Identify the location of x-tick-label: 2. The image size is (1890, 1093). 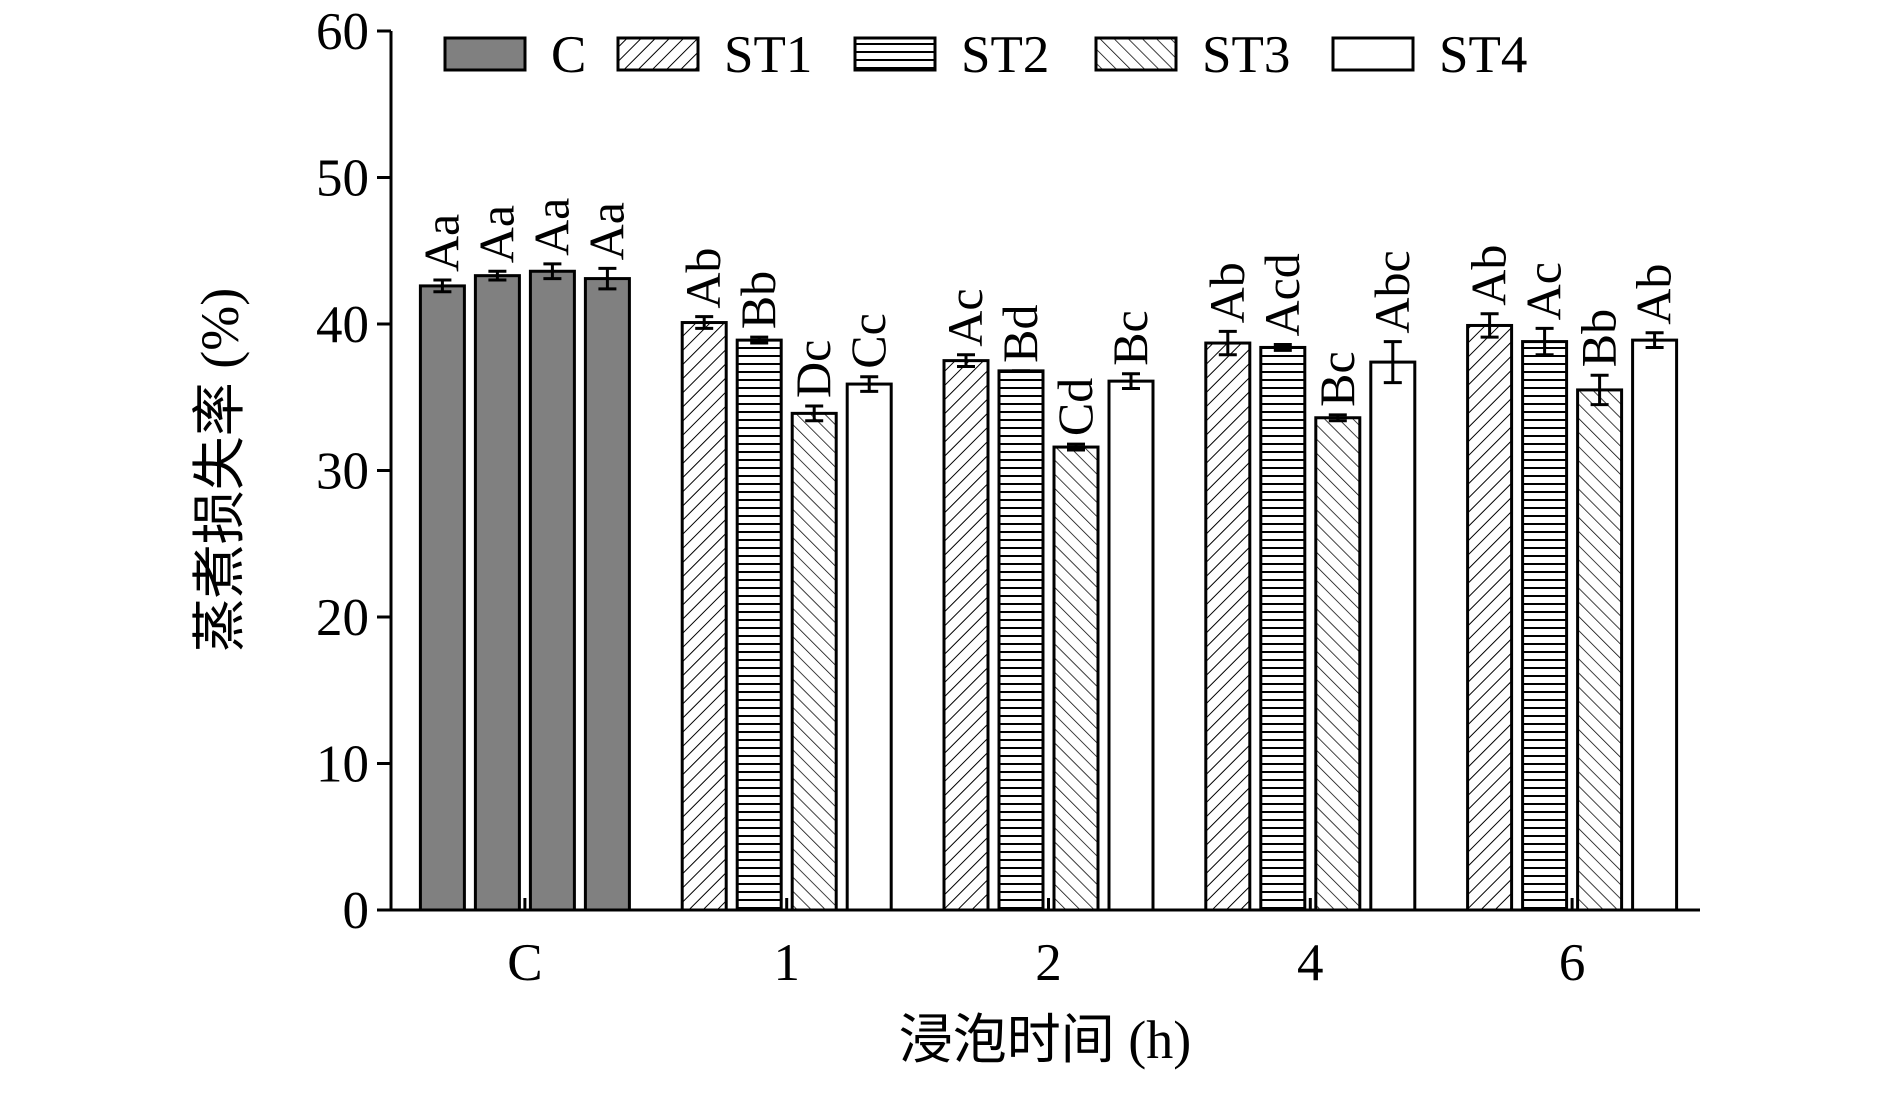
(1048, 963).